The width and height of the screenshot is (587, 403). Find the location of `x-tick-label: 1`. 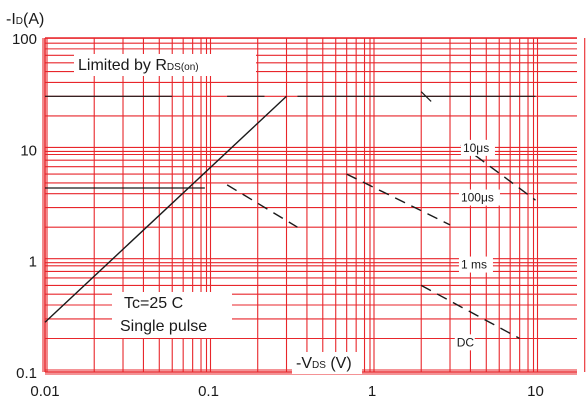

x-tick-label: 1 is located at coordinates (372, 391).